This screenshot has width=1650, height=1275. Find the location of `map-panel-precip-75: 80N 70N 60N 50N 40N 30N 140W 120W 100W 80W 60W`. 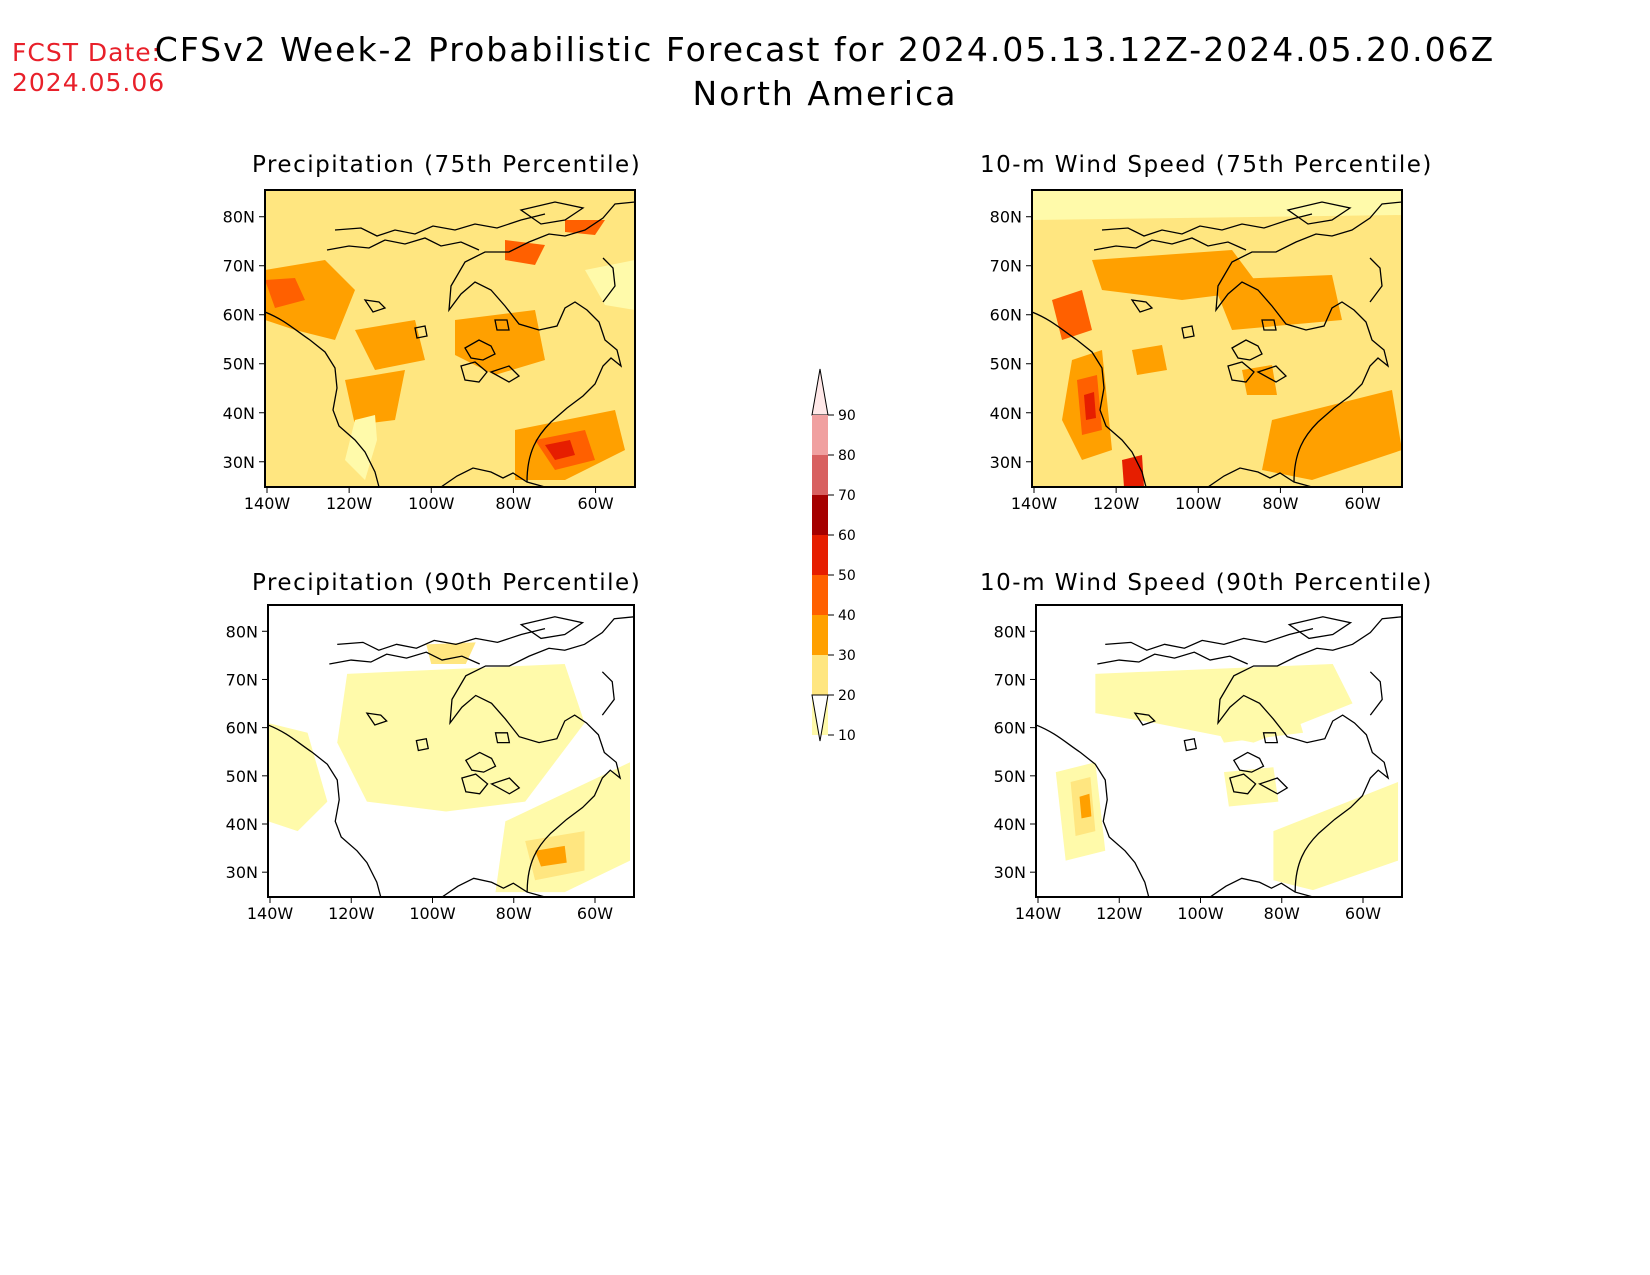

map-panel-precip-75: 80N 70N 60N 50N 40N 30N 140W 120W 100W 80W 60W is located at coordinates (429, 351).